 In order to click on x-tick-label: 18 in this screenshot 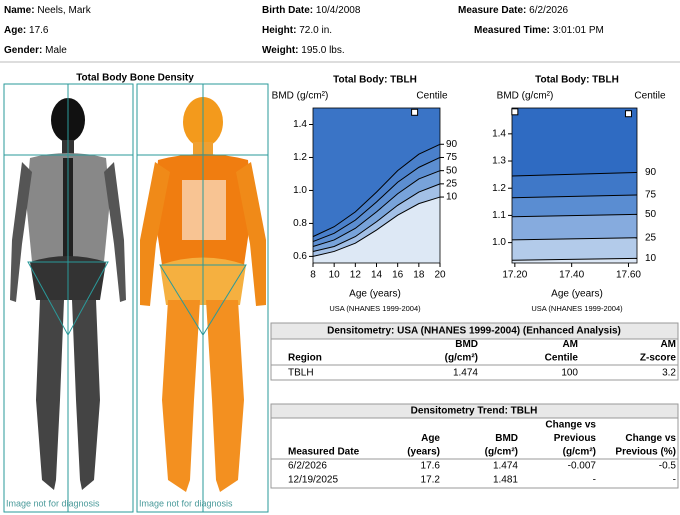, I will do `click(419, 275)`.